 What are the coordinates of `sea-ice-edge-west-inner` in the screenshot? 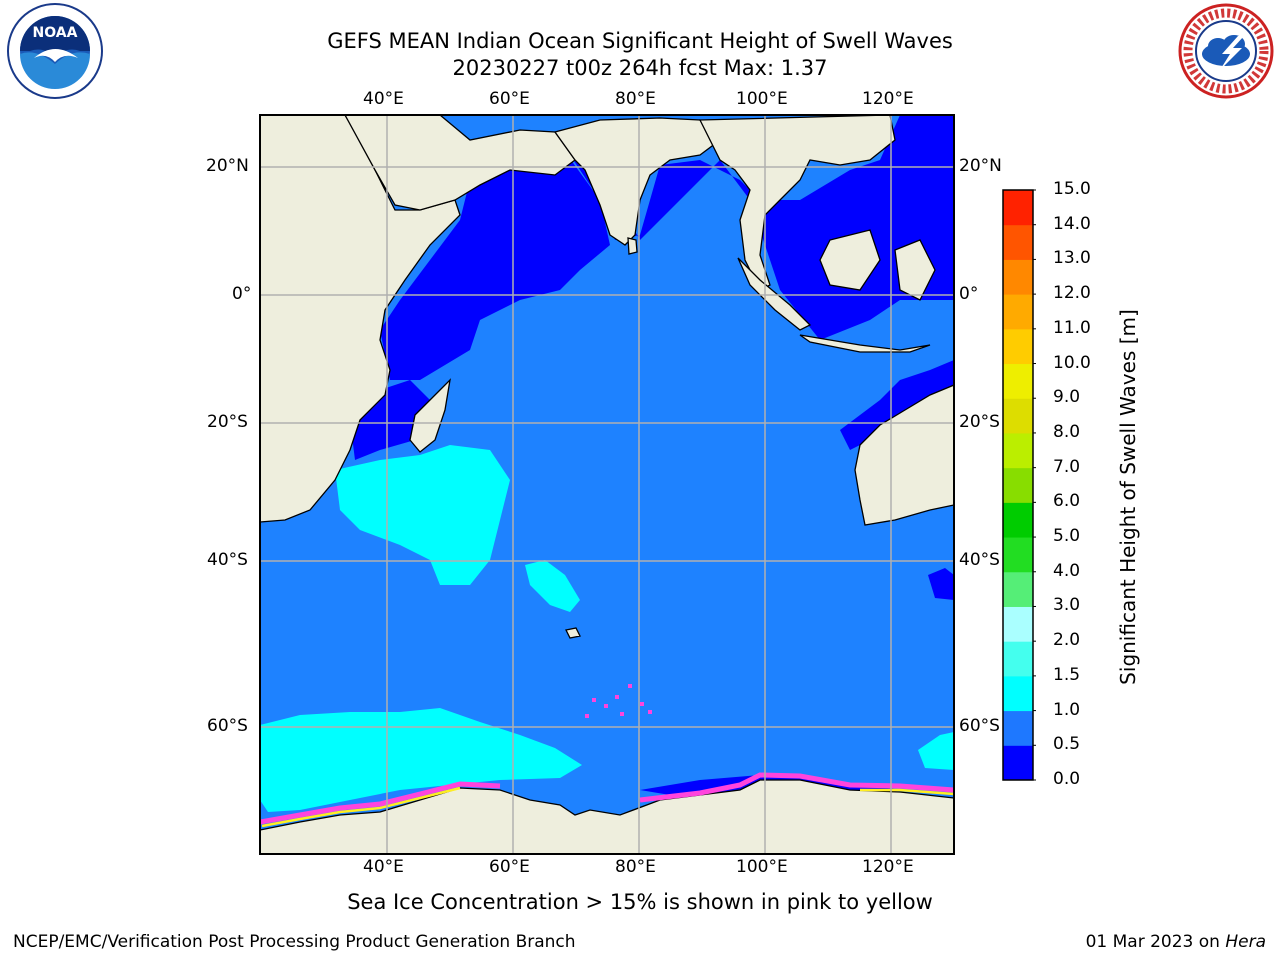 It's located at (361, 807).